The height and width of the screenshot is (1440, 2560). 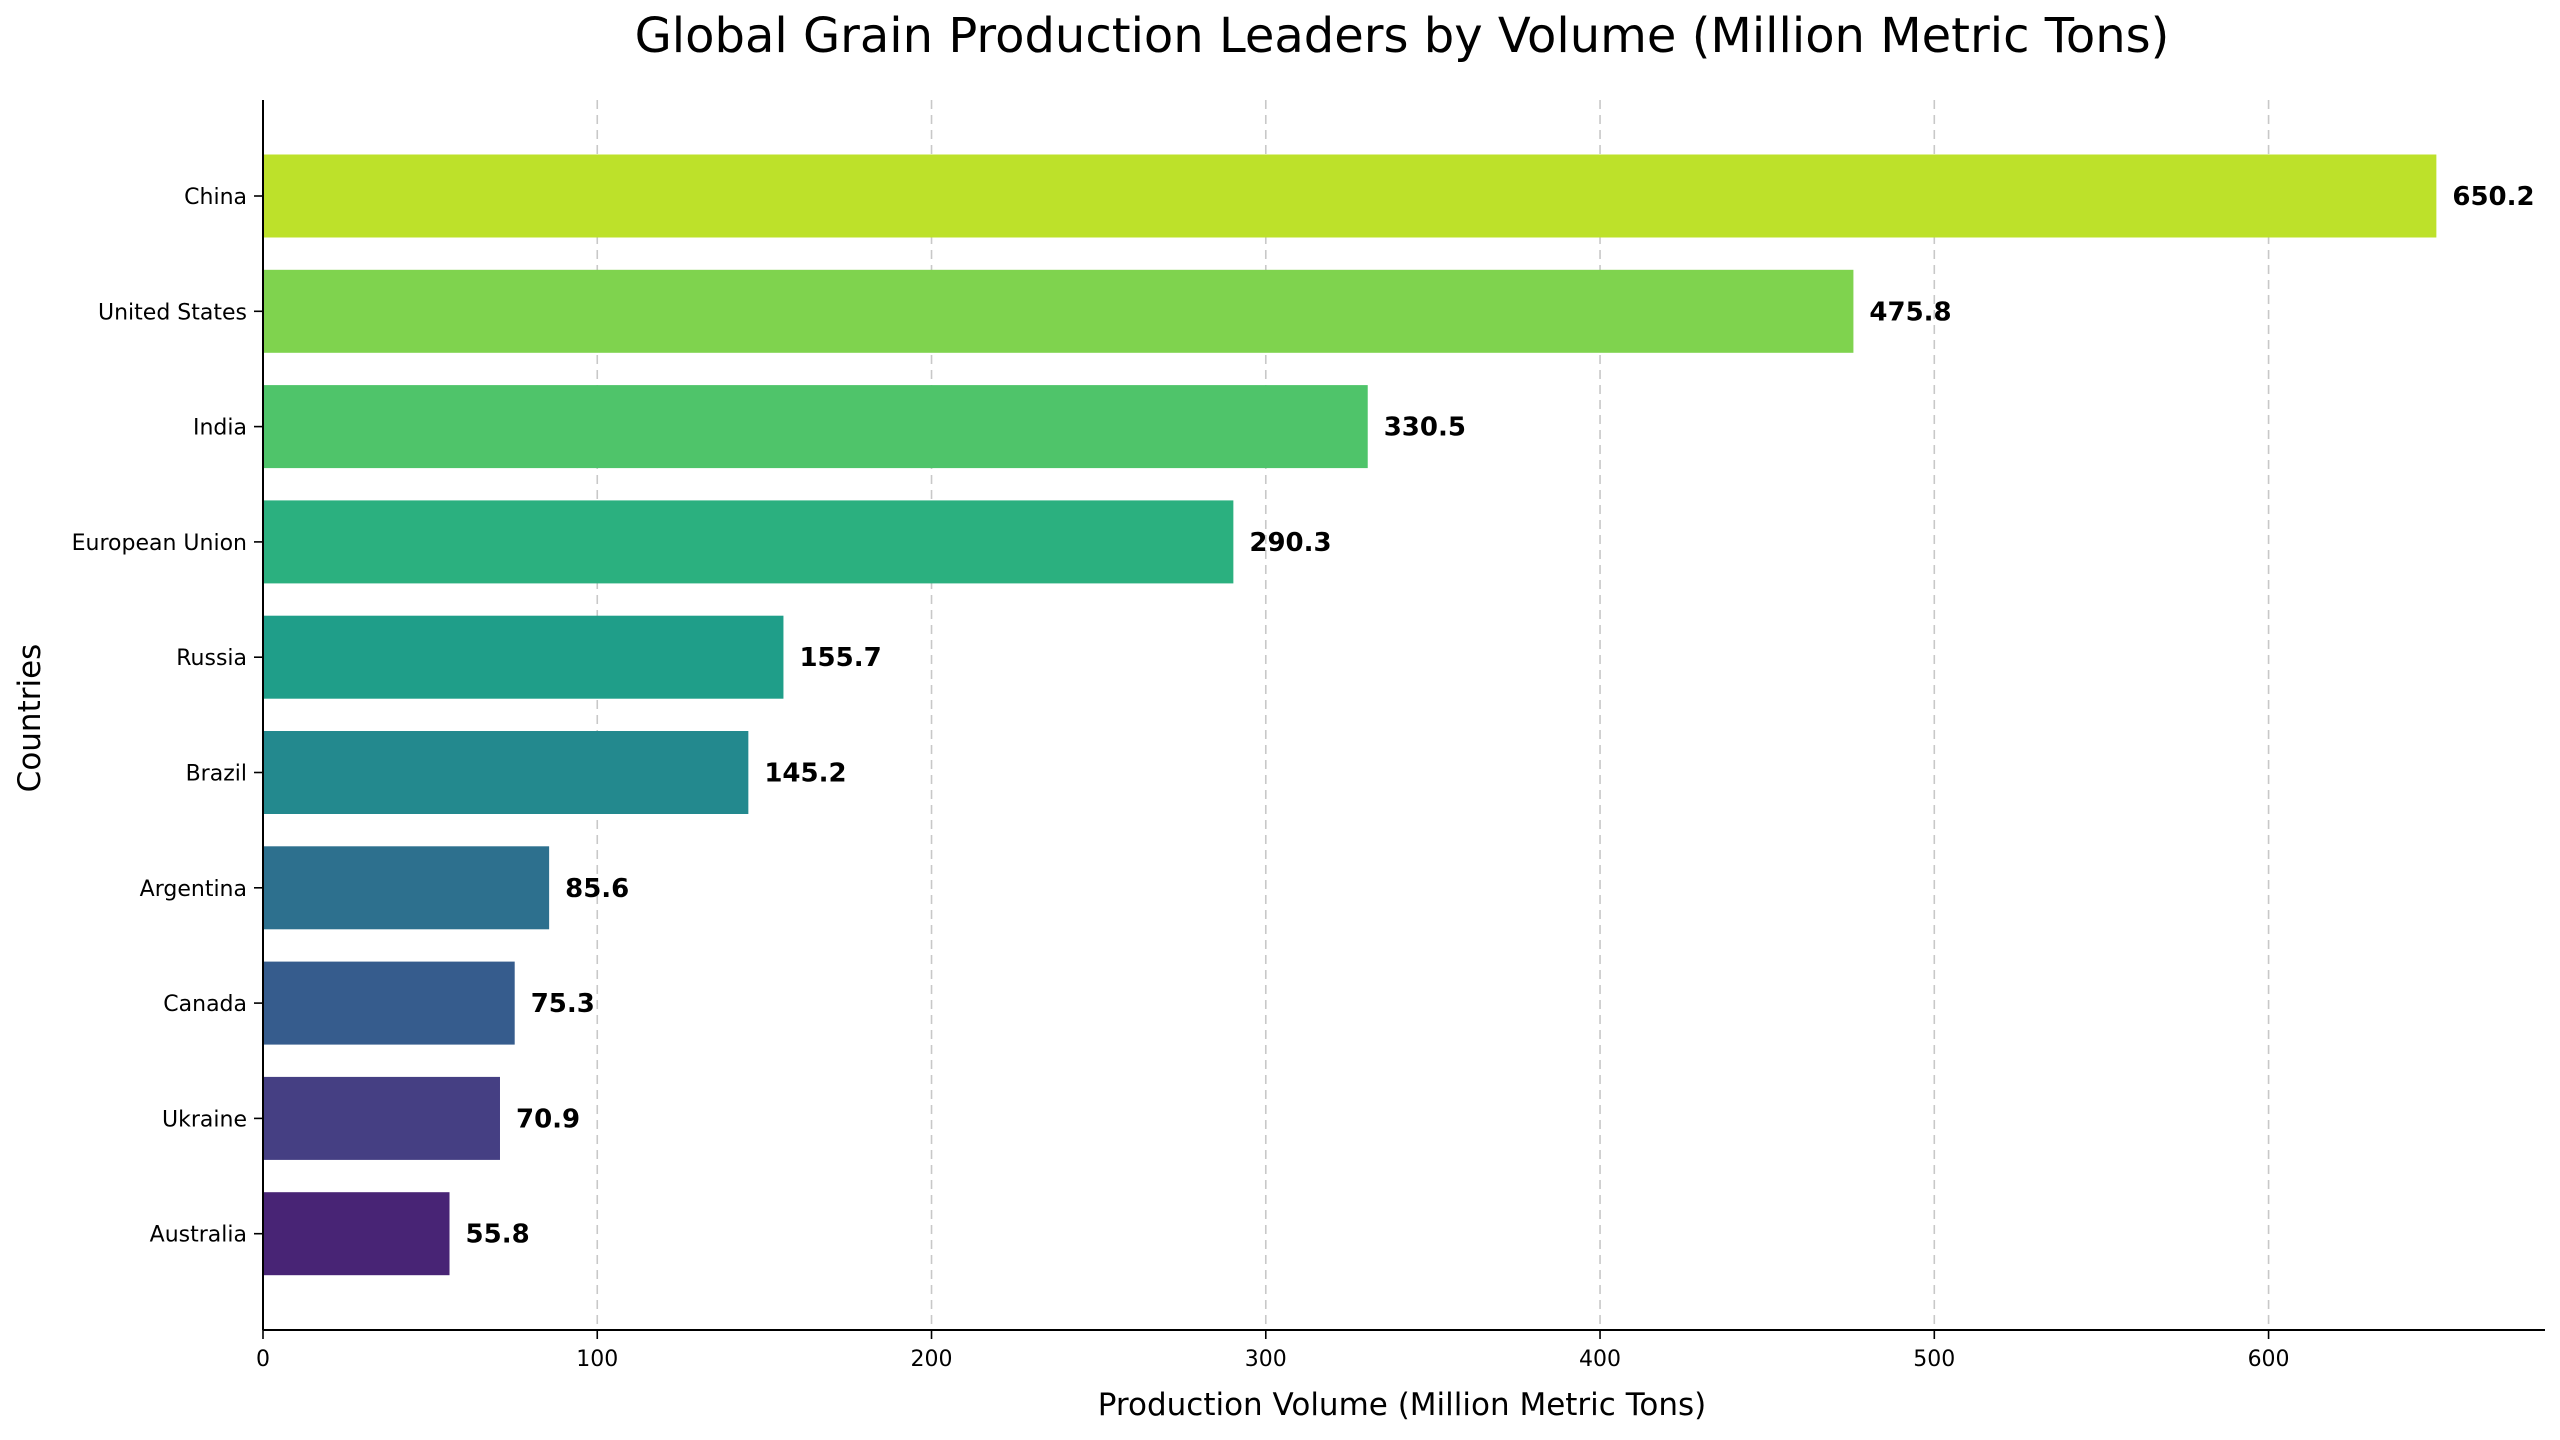 What do you see at coordinates (216, 774) in the screenshot?
I see `y-tick-label: Brazil` at bounding box center [216, 774].